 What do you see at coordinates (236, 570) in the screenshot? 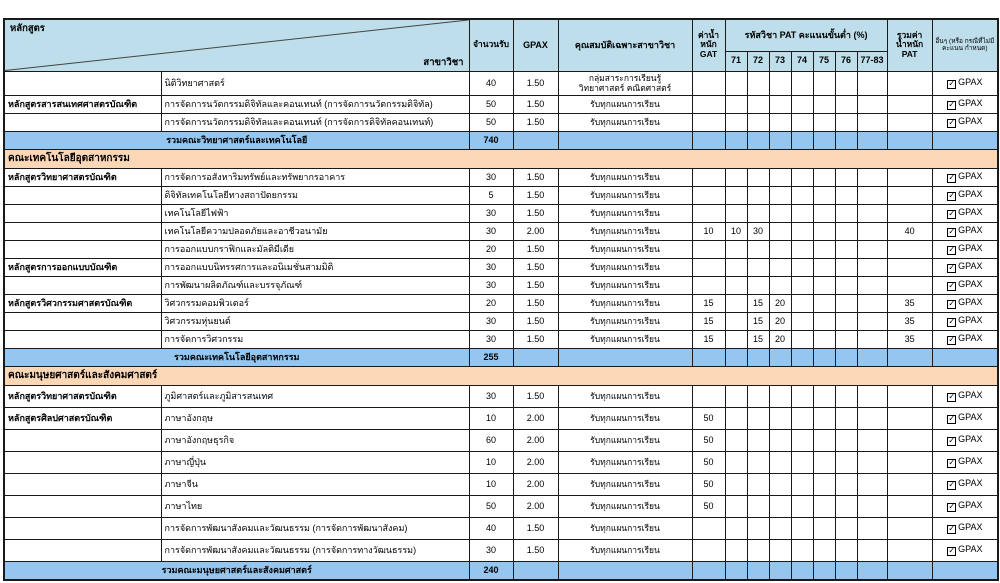
I see `faculty-summary-label: รวมคณะมนุษยศาสตร์และสังคมศาสตร์` at bounding box center [236, 570].